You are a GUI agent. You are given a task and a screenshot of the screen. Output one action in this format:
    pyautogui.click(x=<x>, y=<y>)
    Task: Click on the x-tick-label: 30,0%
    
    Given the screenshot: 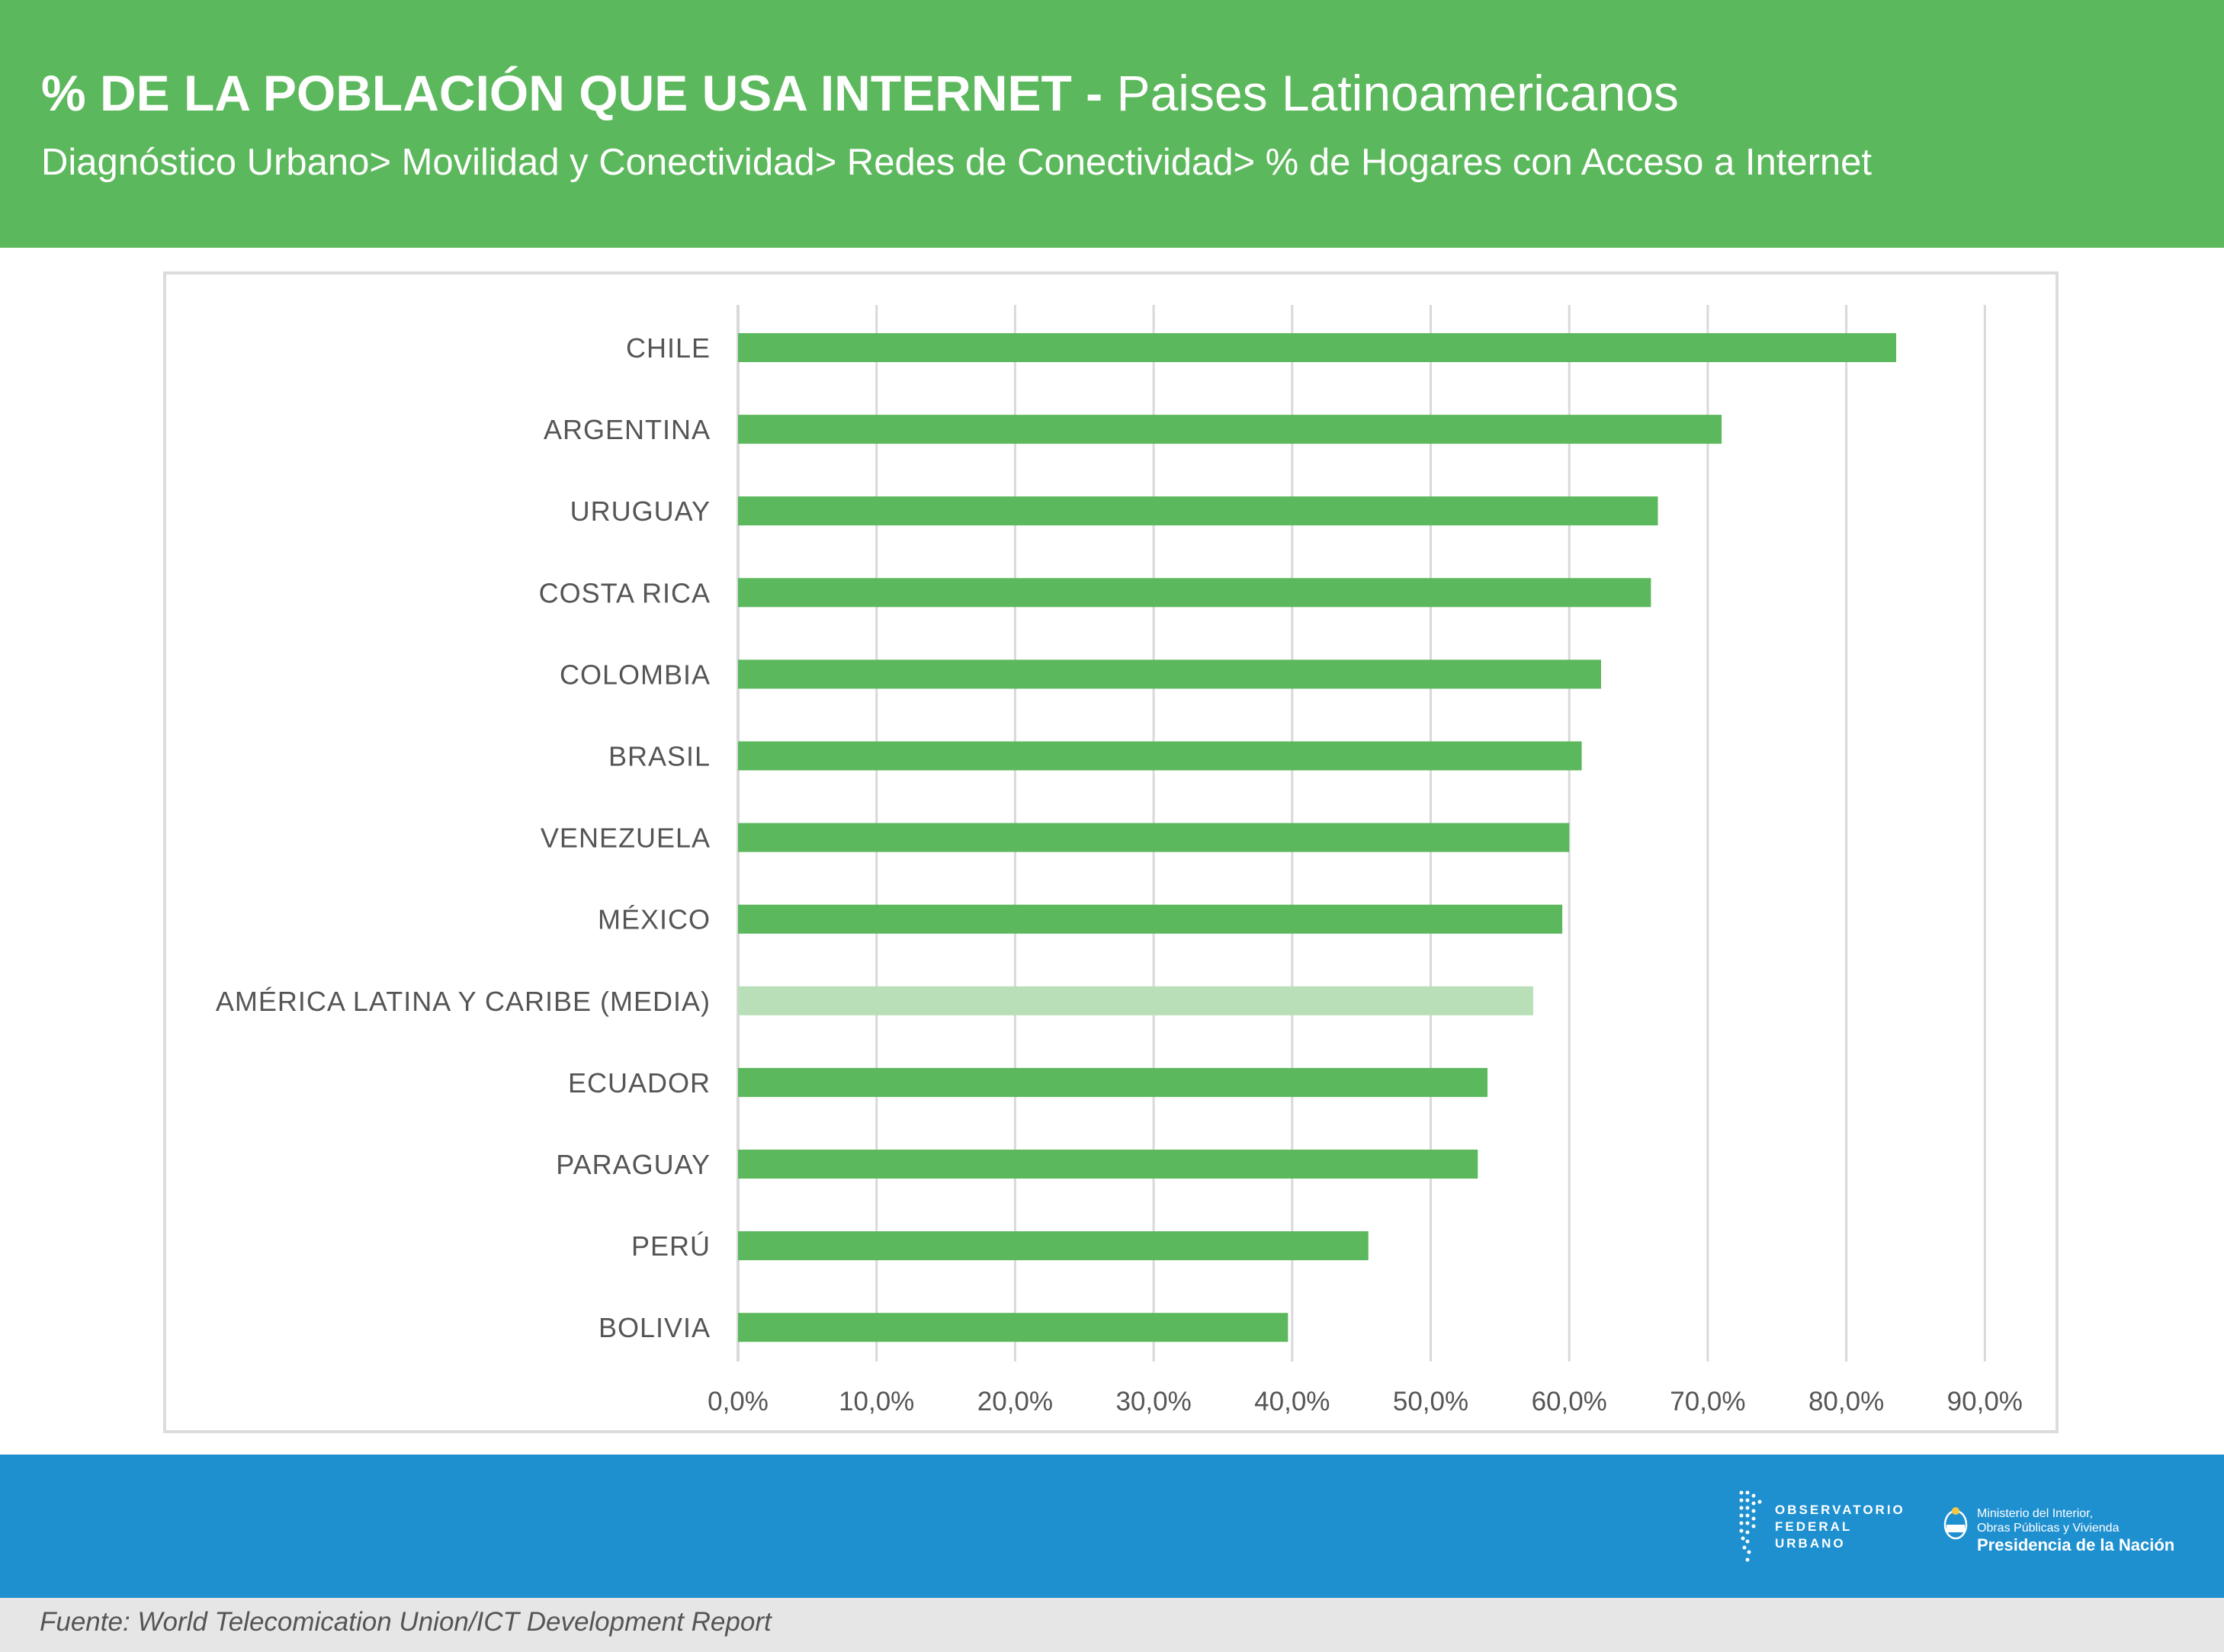 What is the action you would take?
    pyautogui.click(x=1153, y=1402)
    